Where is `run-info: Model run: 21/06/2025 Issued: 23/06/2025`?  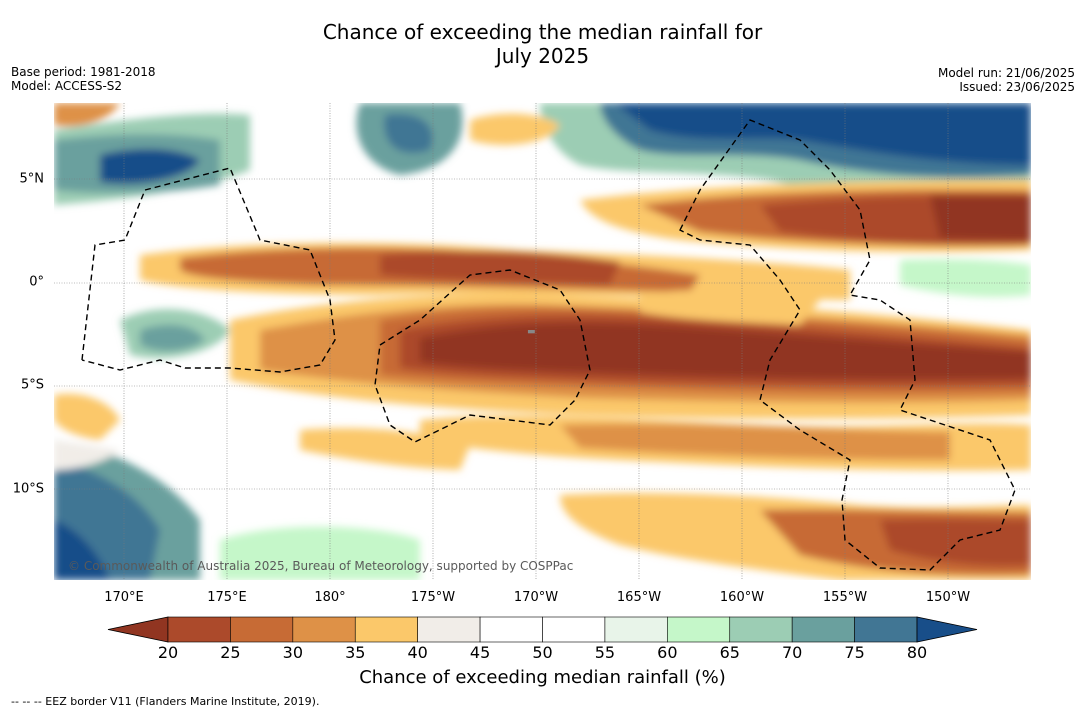 run-info: Model run: 21/06/2025 Issued: 23/06/2025 is located at coordinates (1006, 80).